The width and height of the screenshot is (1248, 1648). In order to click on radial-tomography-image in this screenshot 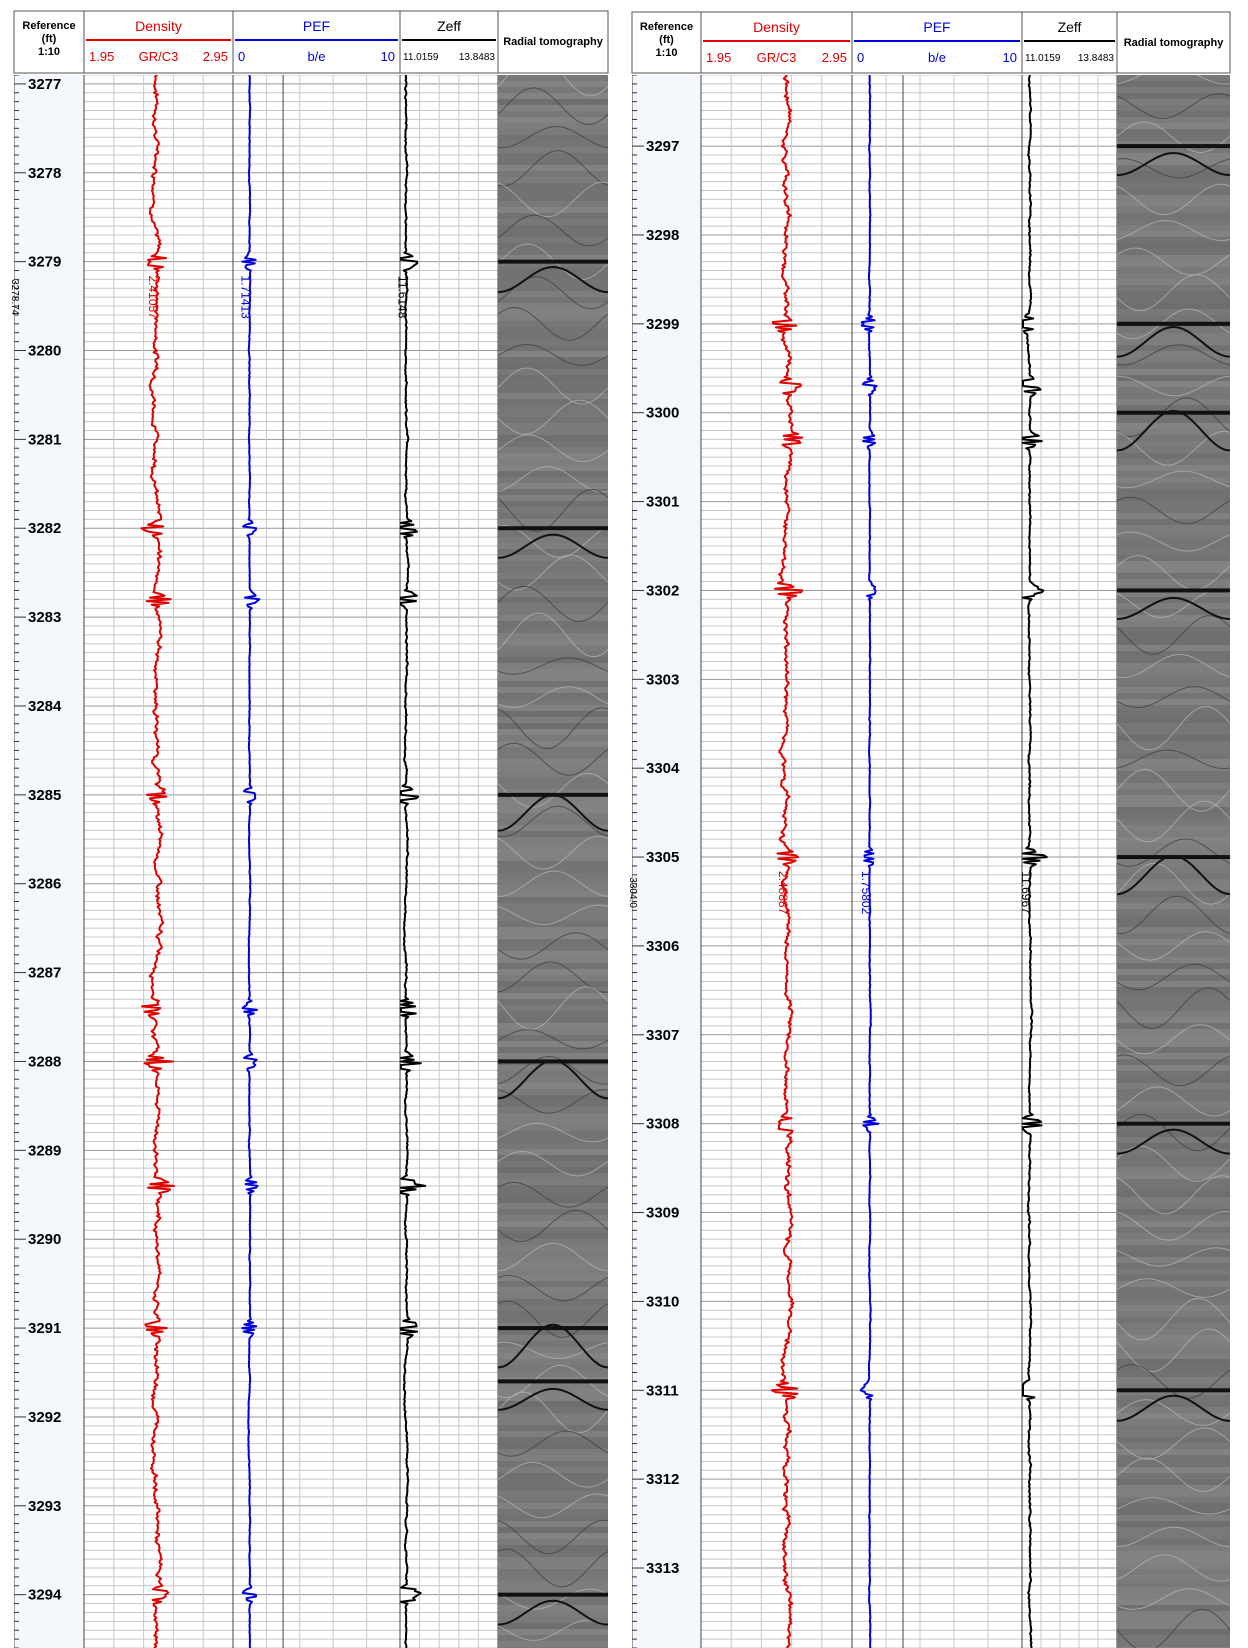, I will do `click(552, 861)`.